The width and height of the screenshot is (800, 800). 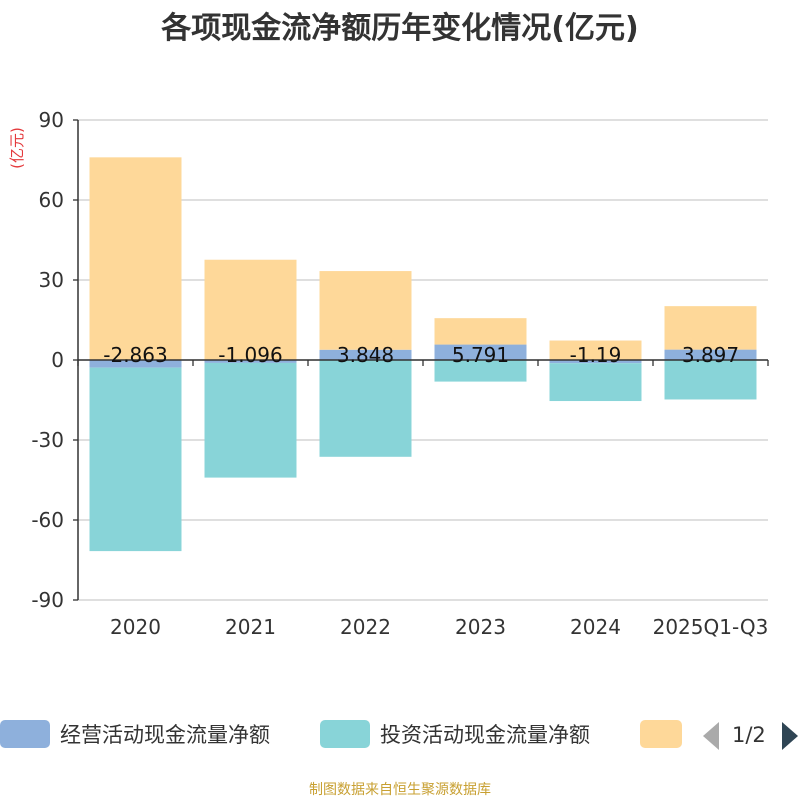 What do you see at coordinates (485, 735) in the screenshot?
I see `legend-label-investing: 投资活动现金流量净额` at bounding box center [485, 735].